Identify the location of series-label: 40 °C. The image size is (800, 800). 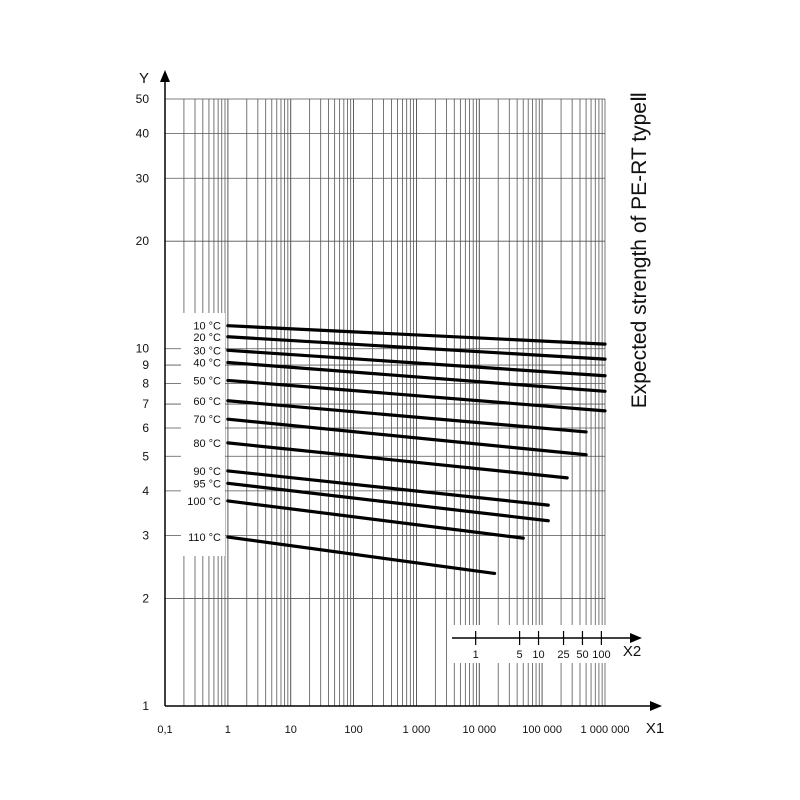
(207, 364).